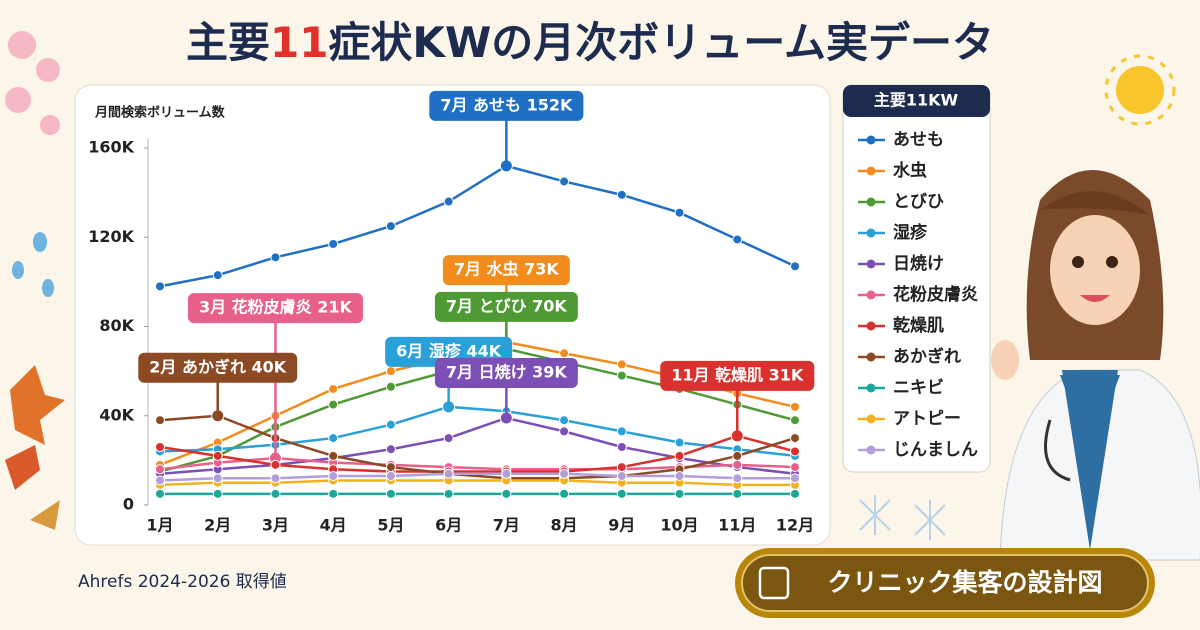 The height and width of the screenshot is (630, 1200). I want to click on decoration-drops, so click(33, 264).